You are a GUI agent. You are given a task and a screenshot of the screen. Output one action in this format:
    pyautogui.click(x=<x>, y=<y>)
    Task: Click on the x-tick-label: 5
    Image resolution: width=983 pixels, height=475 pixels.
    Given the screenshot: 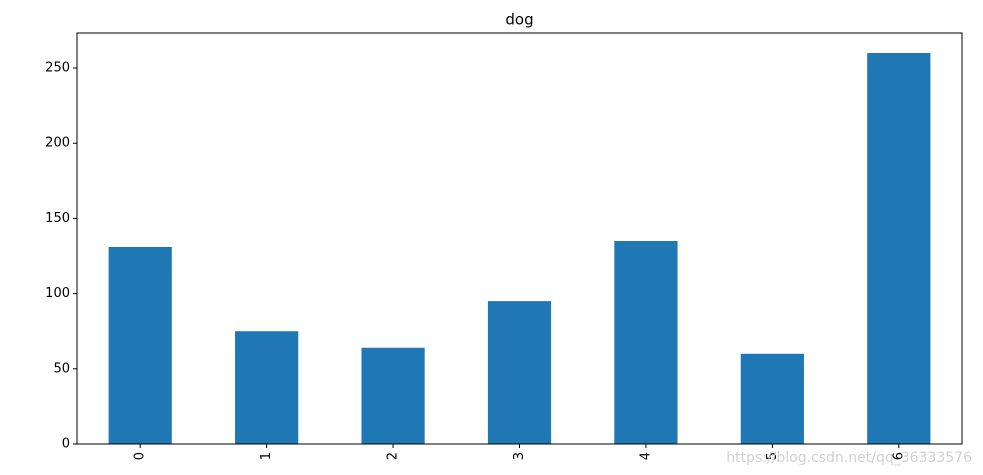 What is the action you would take?
    pyautogui.click(x=772, y=456)
    